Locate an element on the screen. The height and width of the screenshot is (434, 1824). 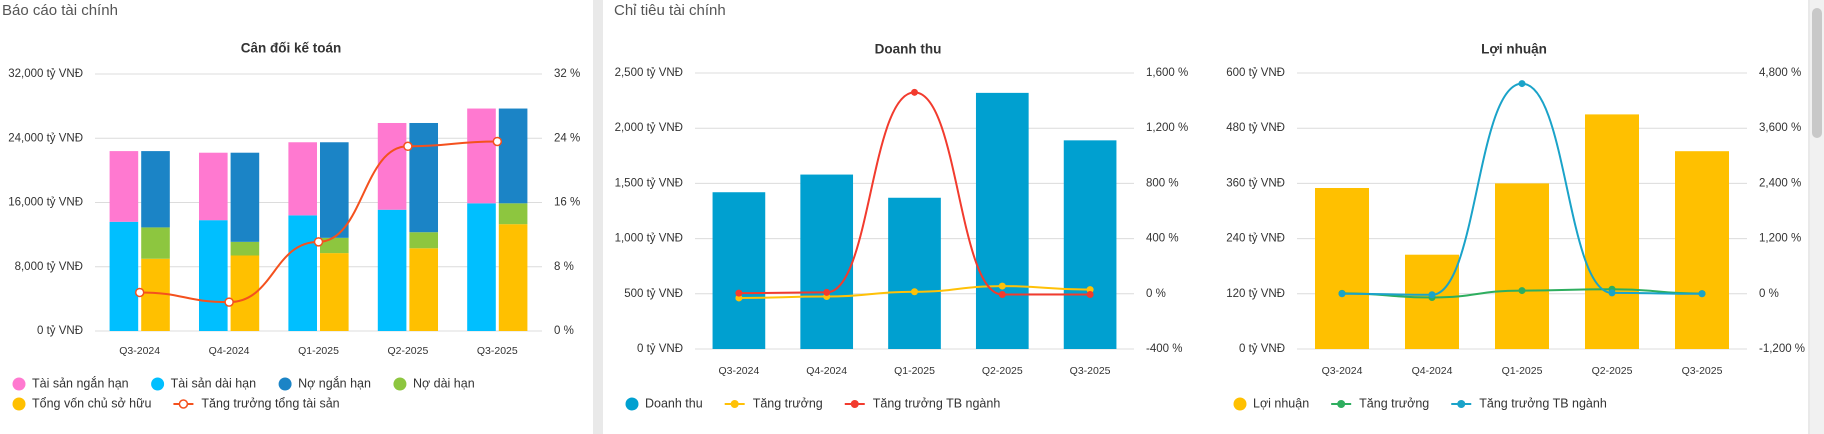
y2-tick-label: 400 % is located at coordinates (1162, 239).